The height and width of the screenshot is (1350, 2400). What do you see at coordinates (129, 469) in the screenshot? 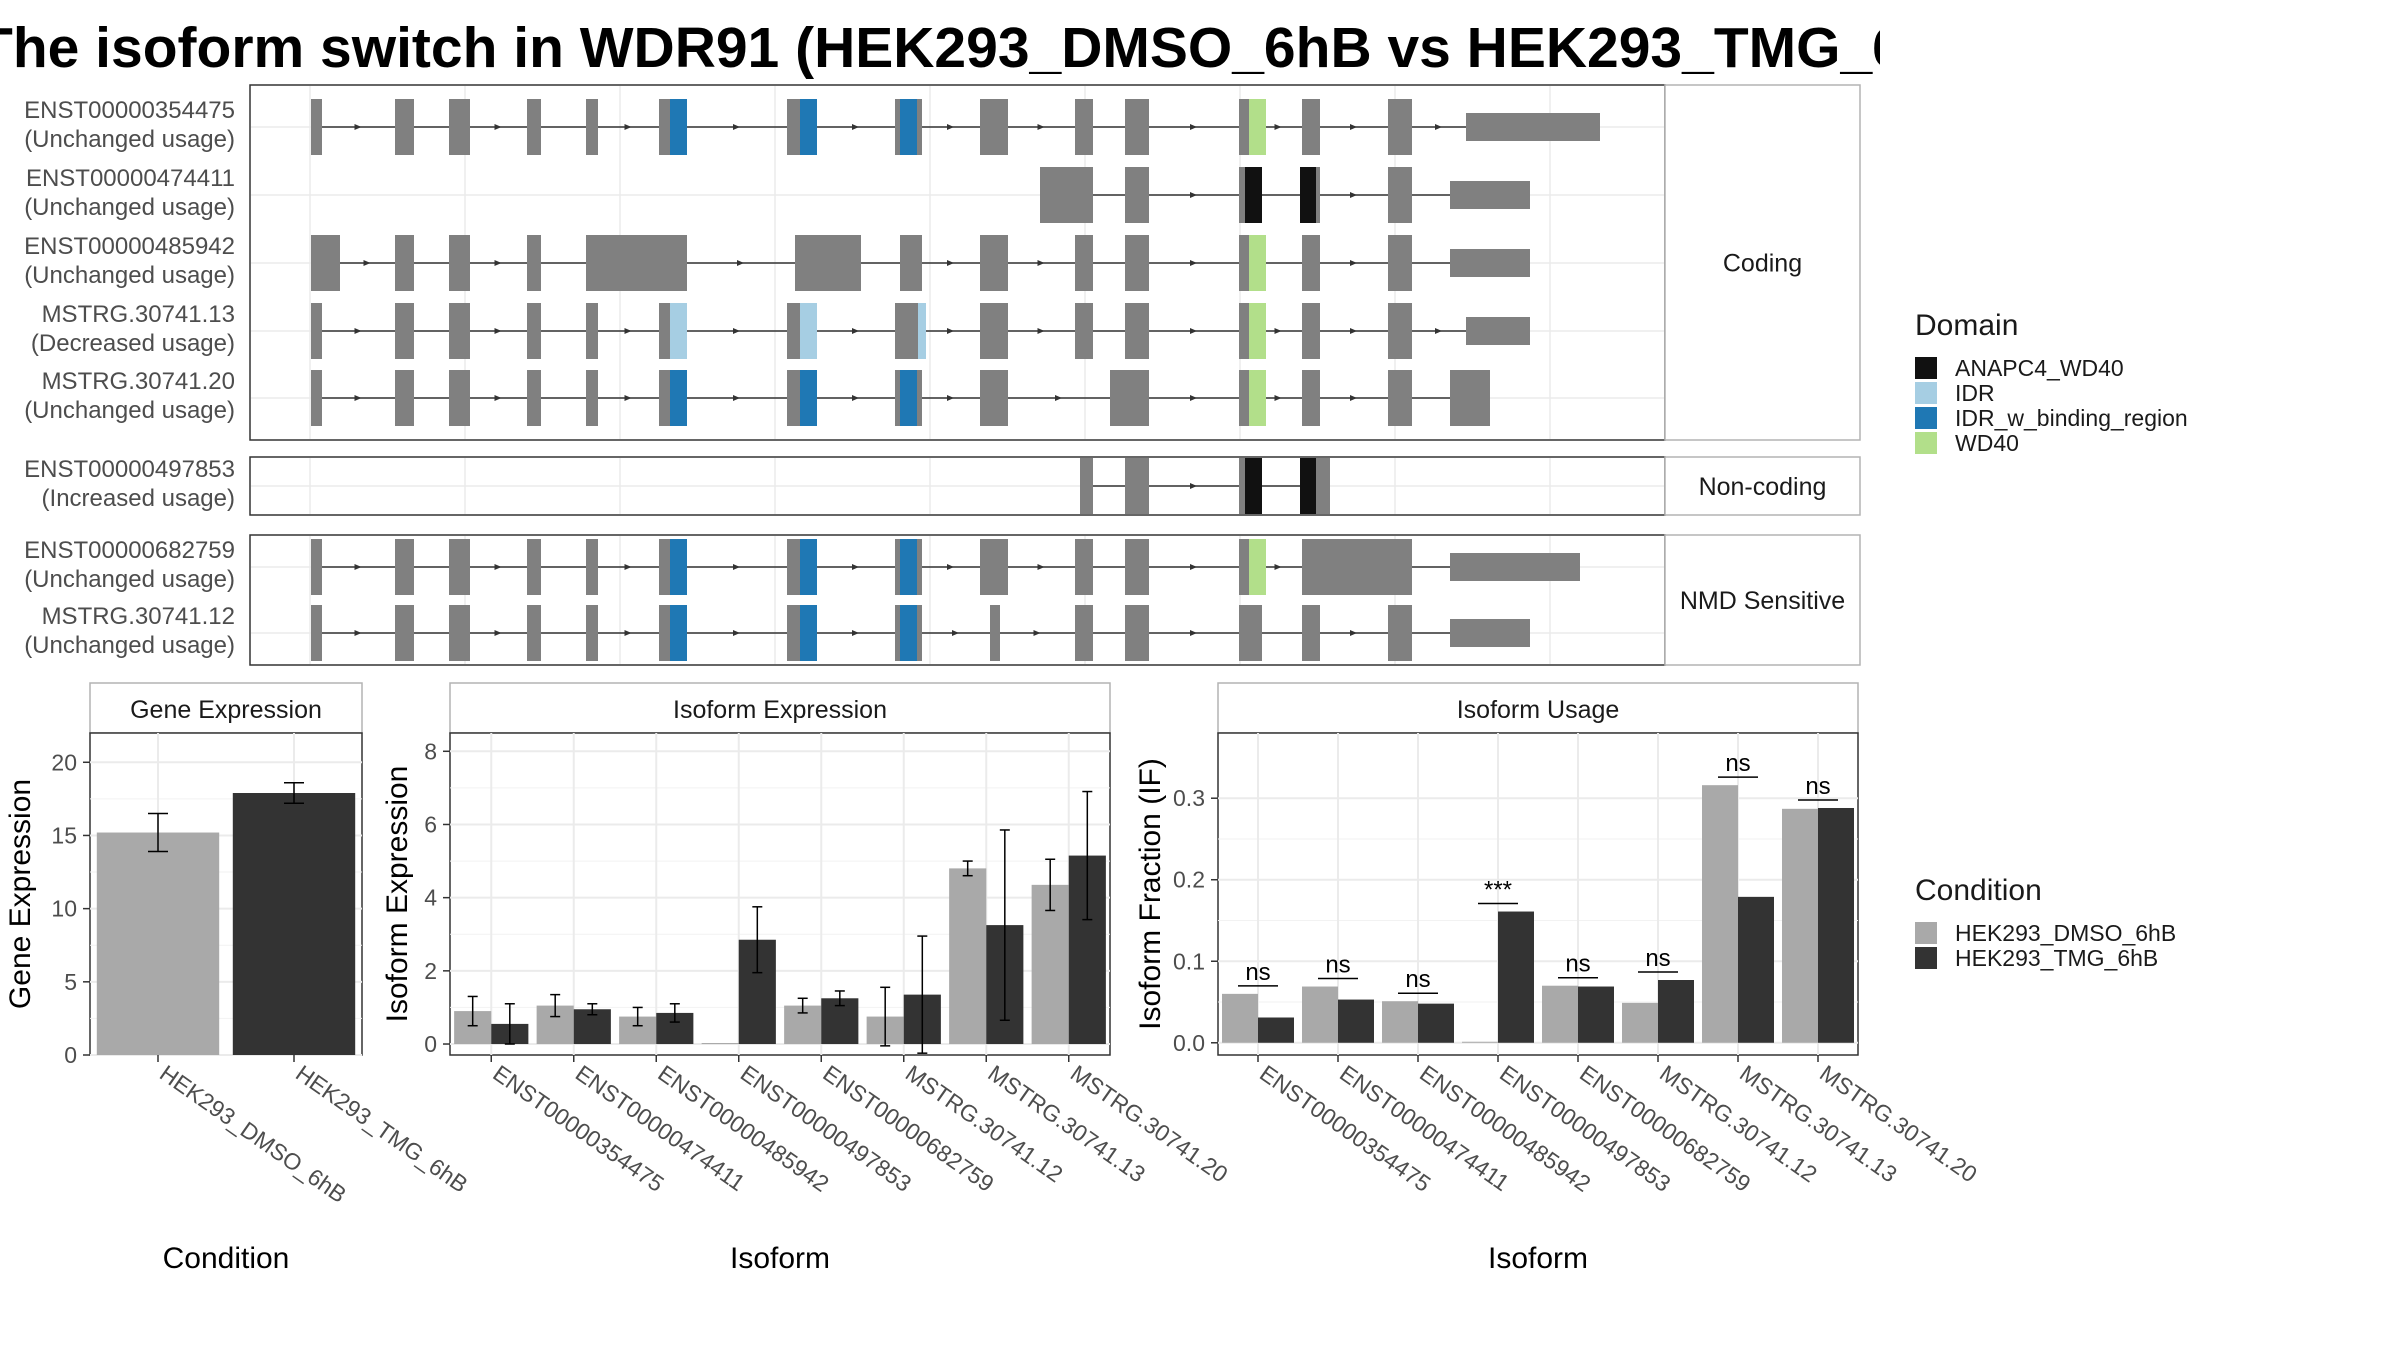
I see `transcript-id: ENST00000497853` at bounding box center [129, 469].